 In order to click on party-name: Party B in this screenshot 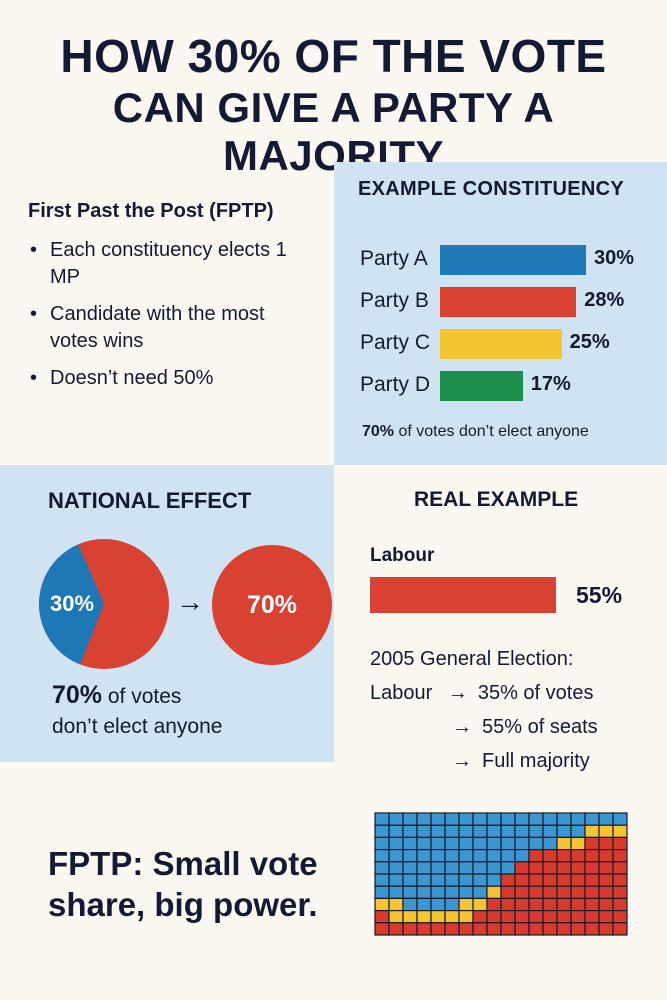, I will do `click(394, 300)`.